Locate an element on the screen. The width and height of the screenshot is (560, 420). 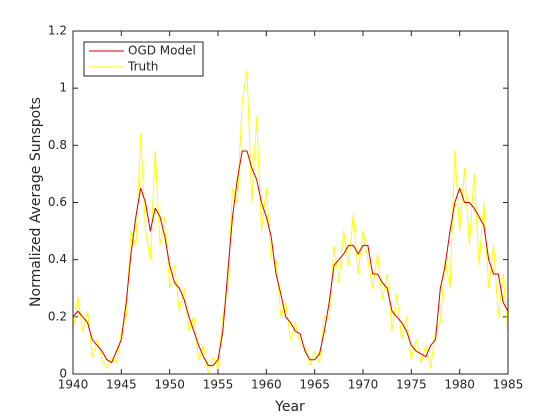
x-tick-label: 1985 is located at coordinates (508, 385).